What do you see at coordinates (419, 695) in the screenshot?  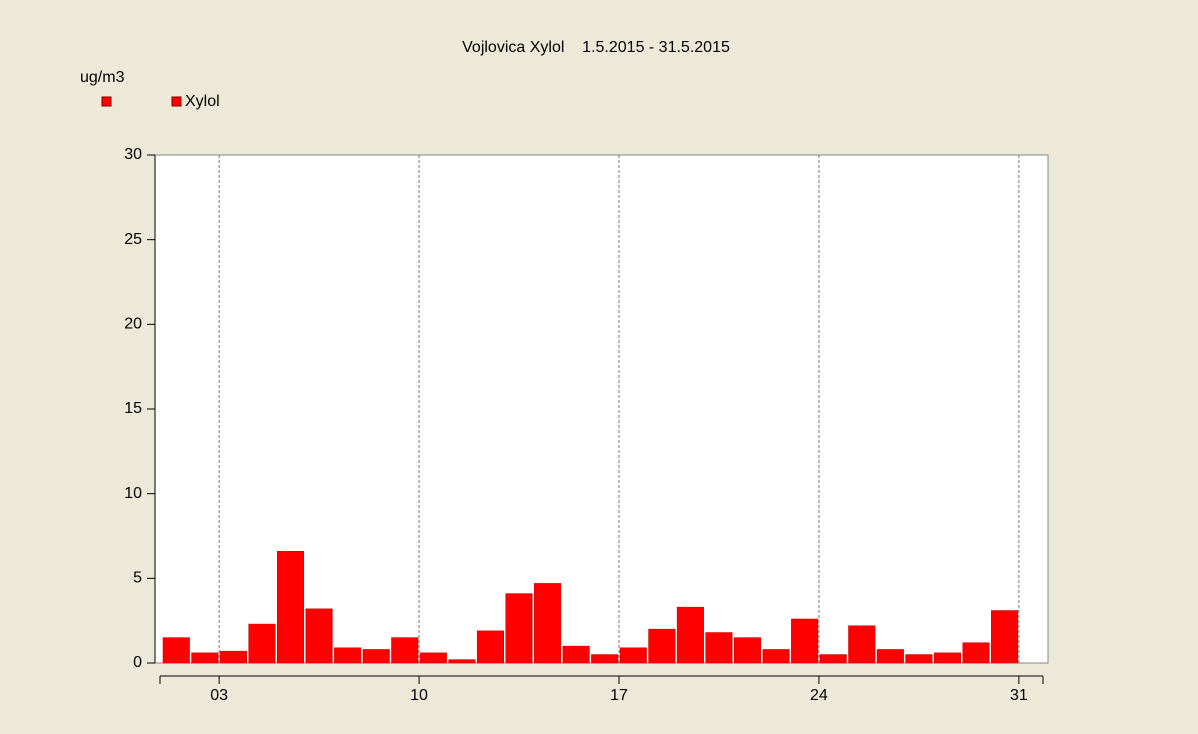 I see `x-tick-label: 10` at bounding box center [419, 695].